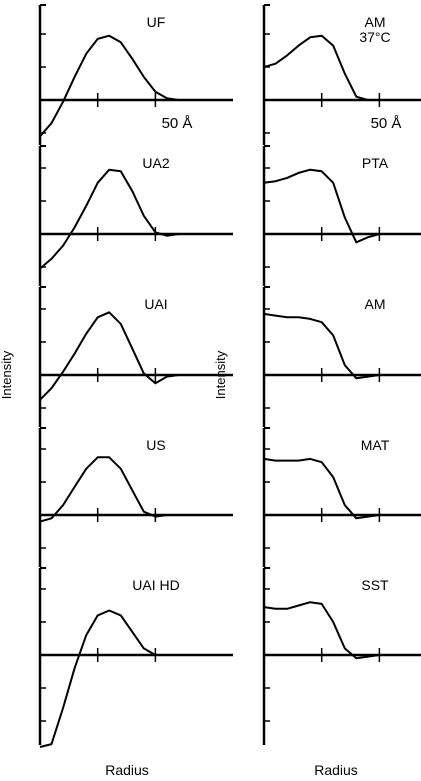 This screenshot has height=781, width=421. What do you see at coordinates (375, 163) in the screenshot?
I see `panel-label-7: PTA` at bounding box center [375, 163].